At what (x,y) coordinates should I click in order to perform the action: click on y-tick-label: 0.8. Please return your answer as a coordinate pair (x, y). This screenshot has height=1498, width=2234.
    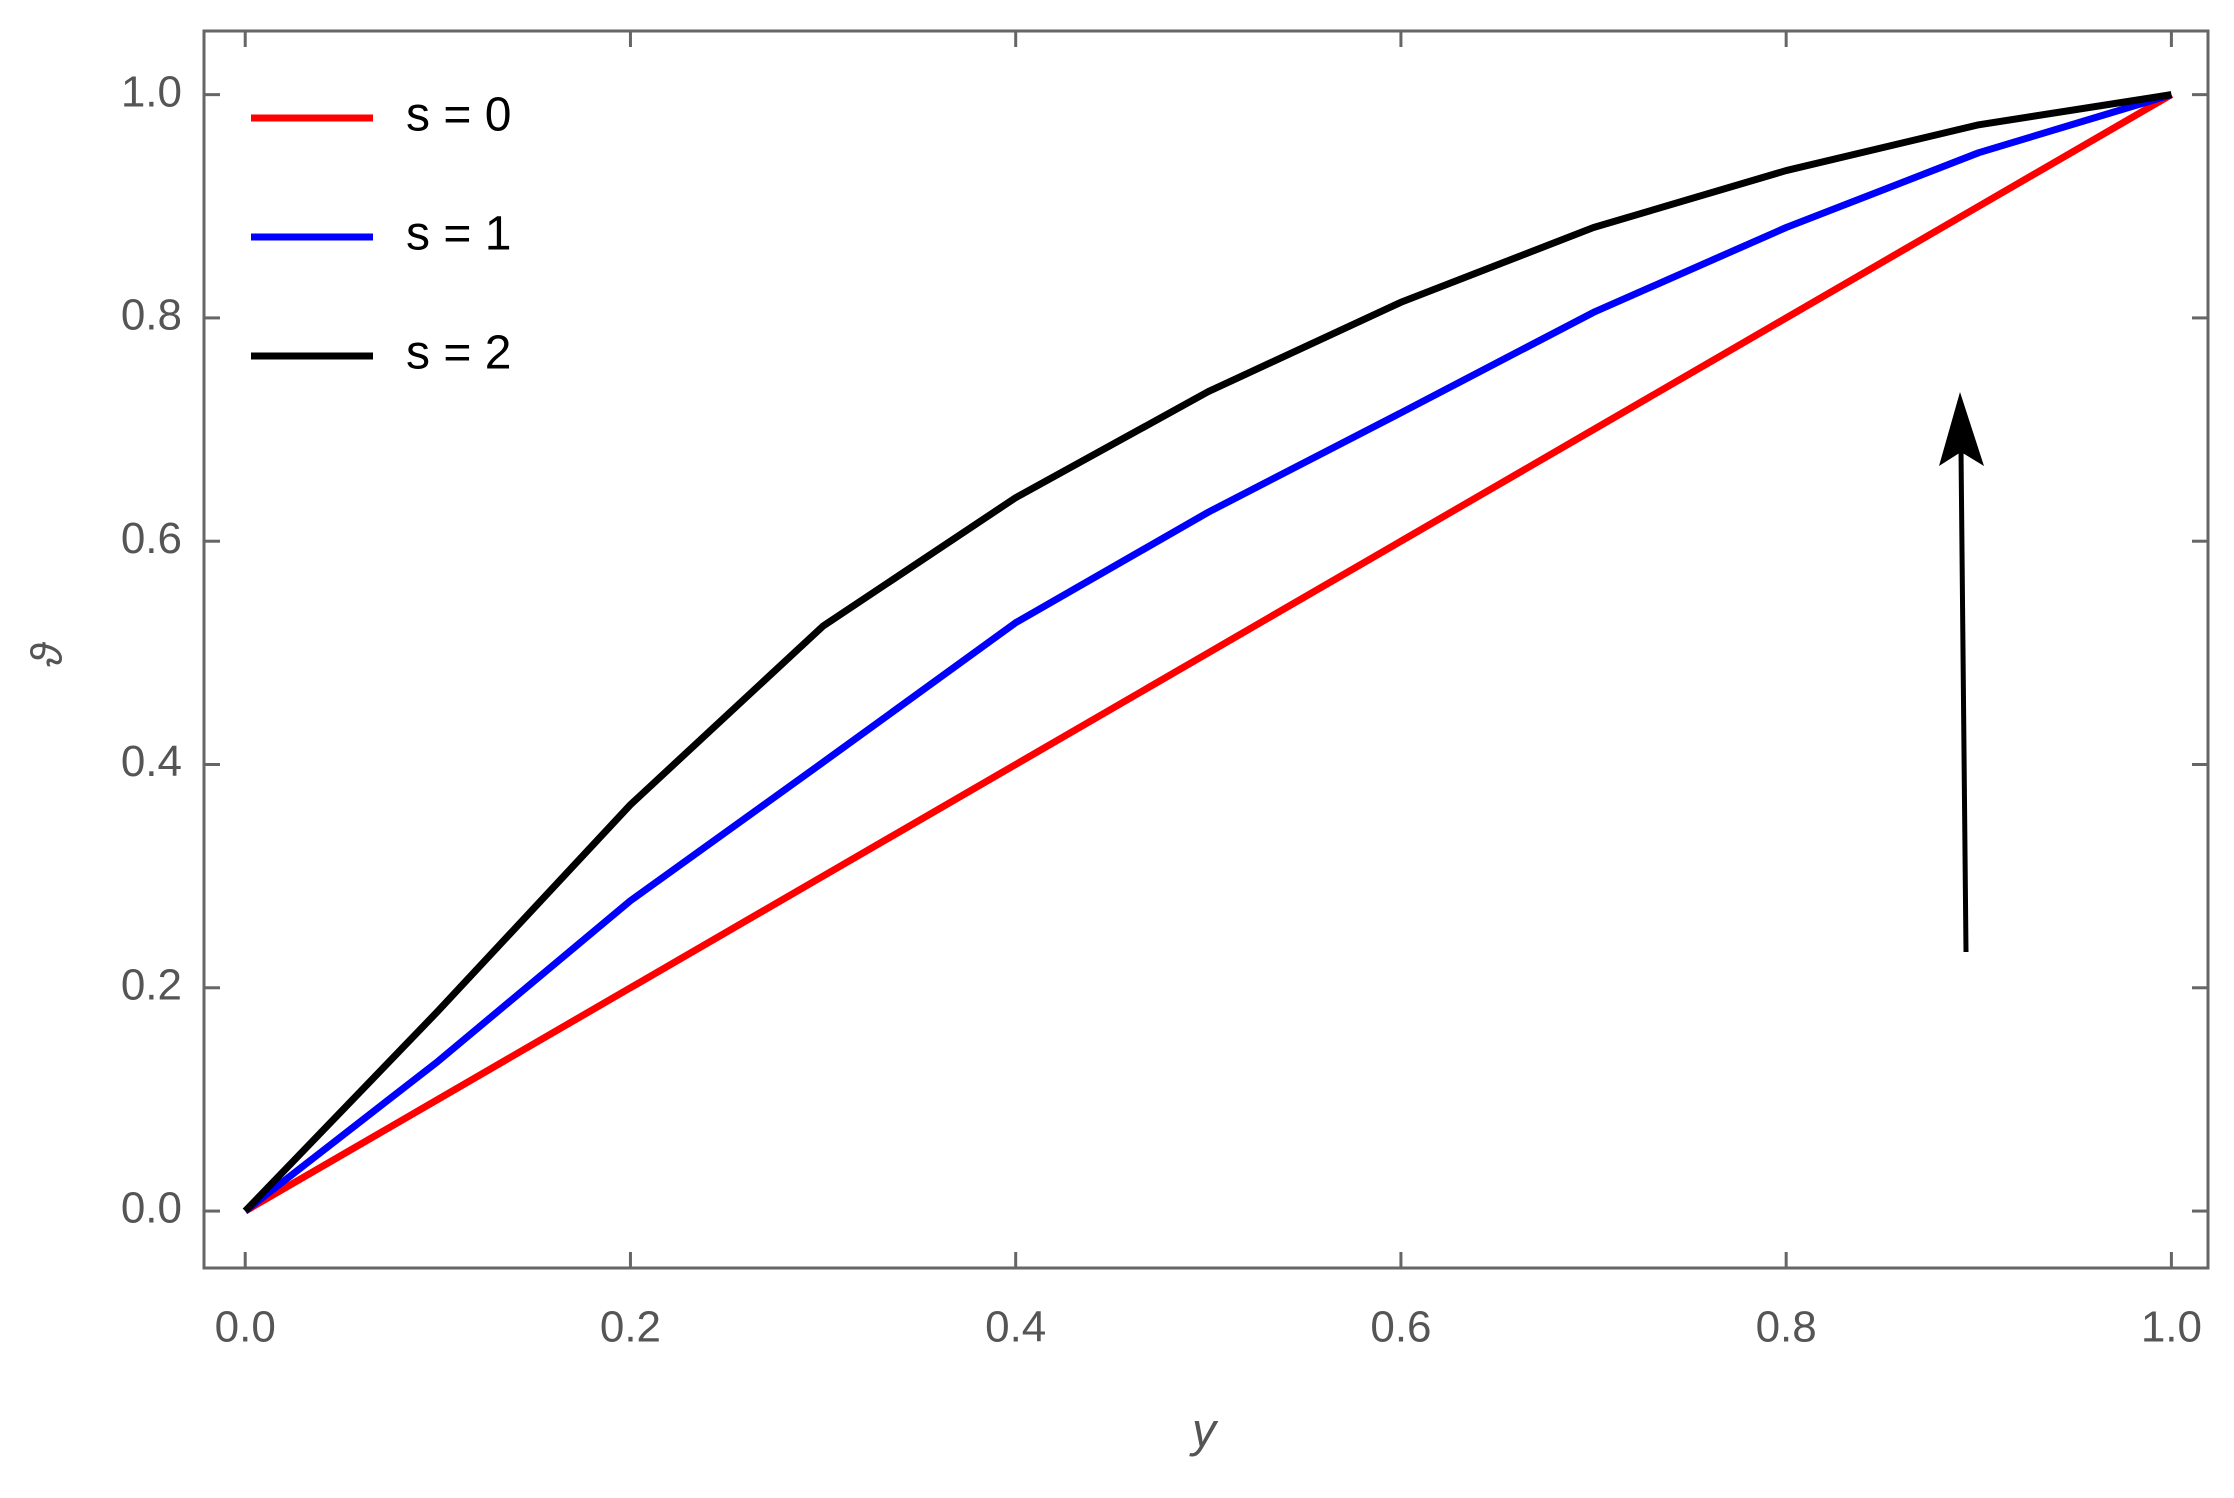
    Looking at the image, I should click on (151, 315).